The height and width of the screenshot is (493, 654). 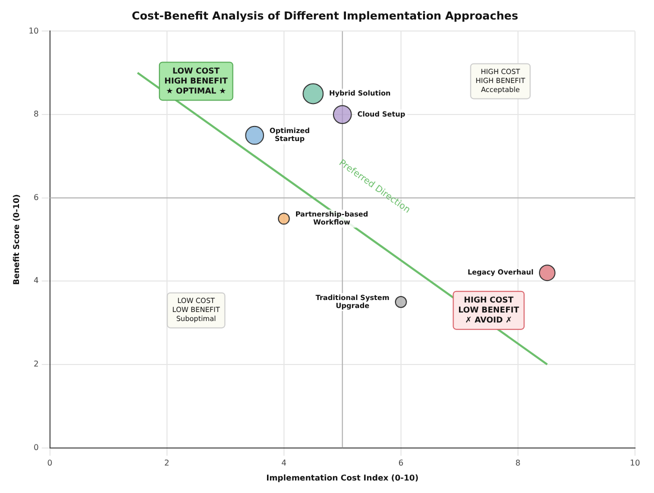 What do you see at coordinates (33, 31) in the screenshot?
I see `y-tick-label: 10` at bounding box center [33, 31].